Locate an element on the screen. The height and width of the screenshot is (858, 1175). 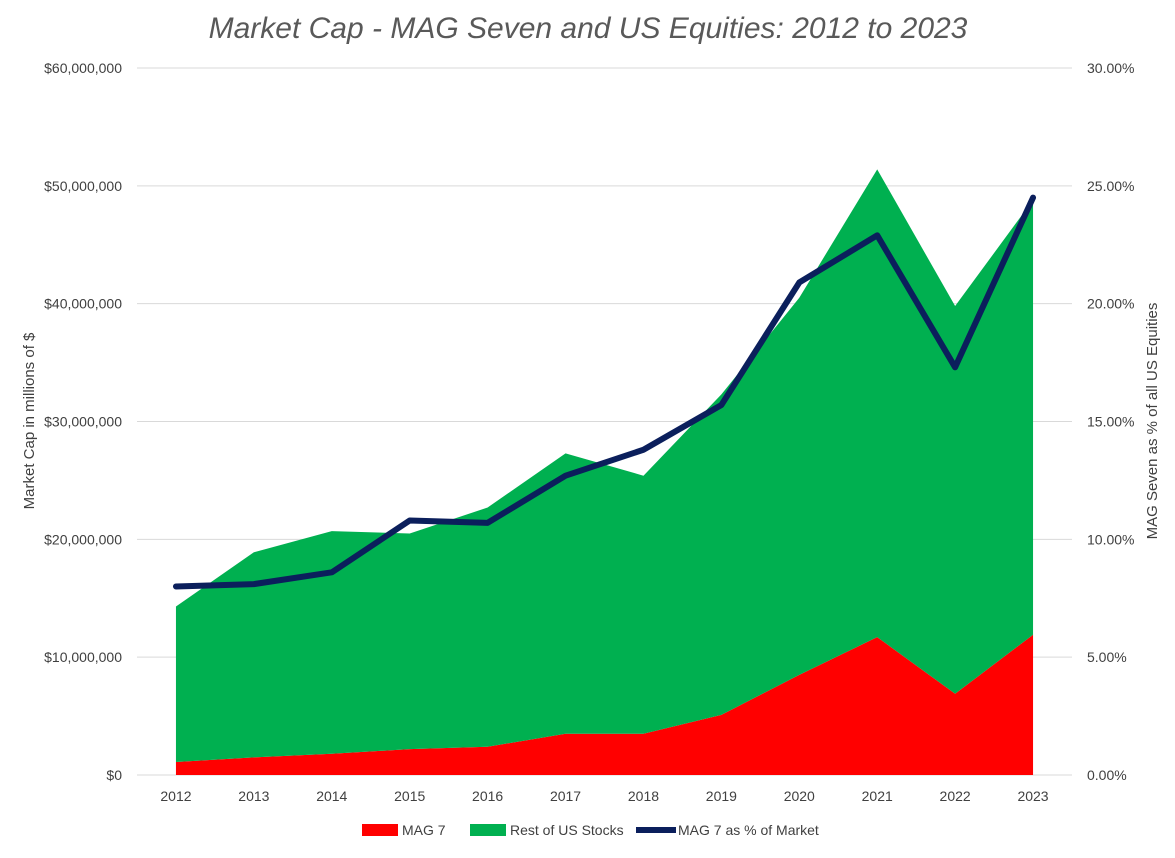
y-tick-label: $30,000,000 is located at coordinates (83, 422).